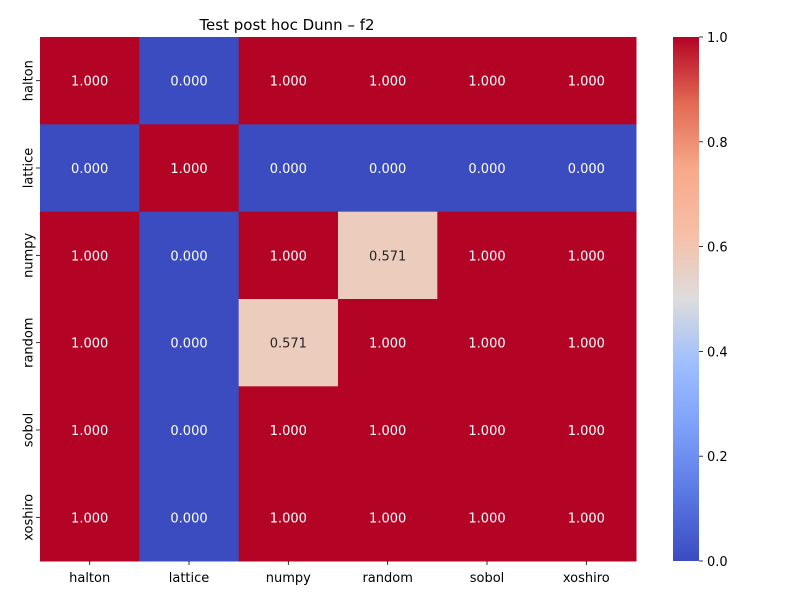  What do you see at coordinates (189, 578) in the screenshot?
I see `x-tick-label-lattice: lattice` at bounding box center [189, 578].